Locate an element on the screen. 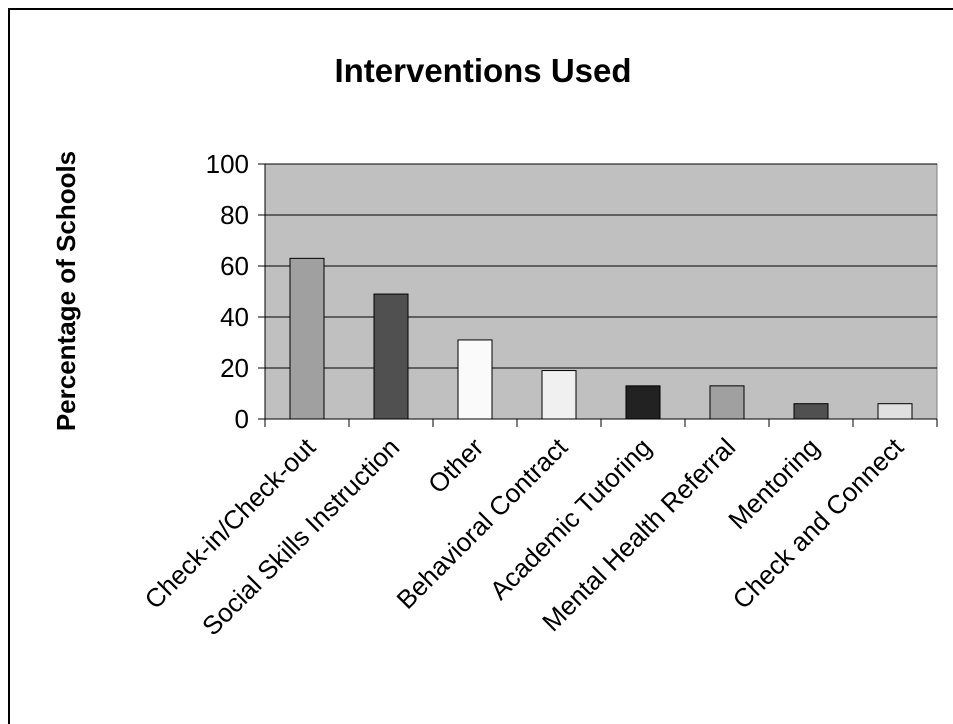 The height and width of the screenshot is (724, 953). y-tick-label: 100 is located at coordinates (227, 164).